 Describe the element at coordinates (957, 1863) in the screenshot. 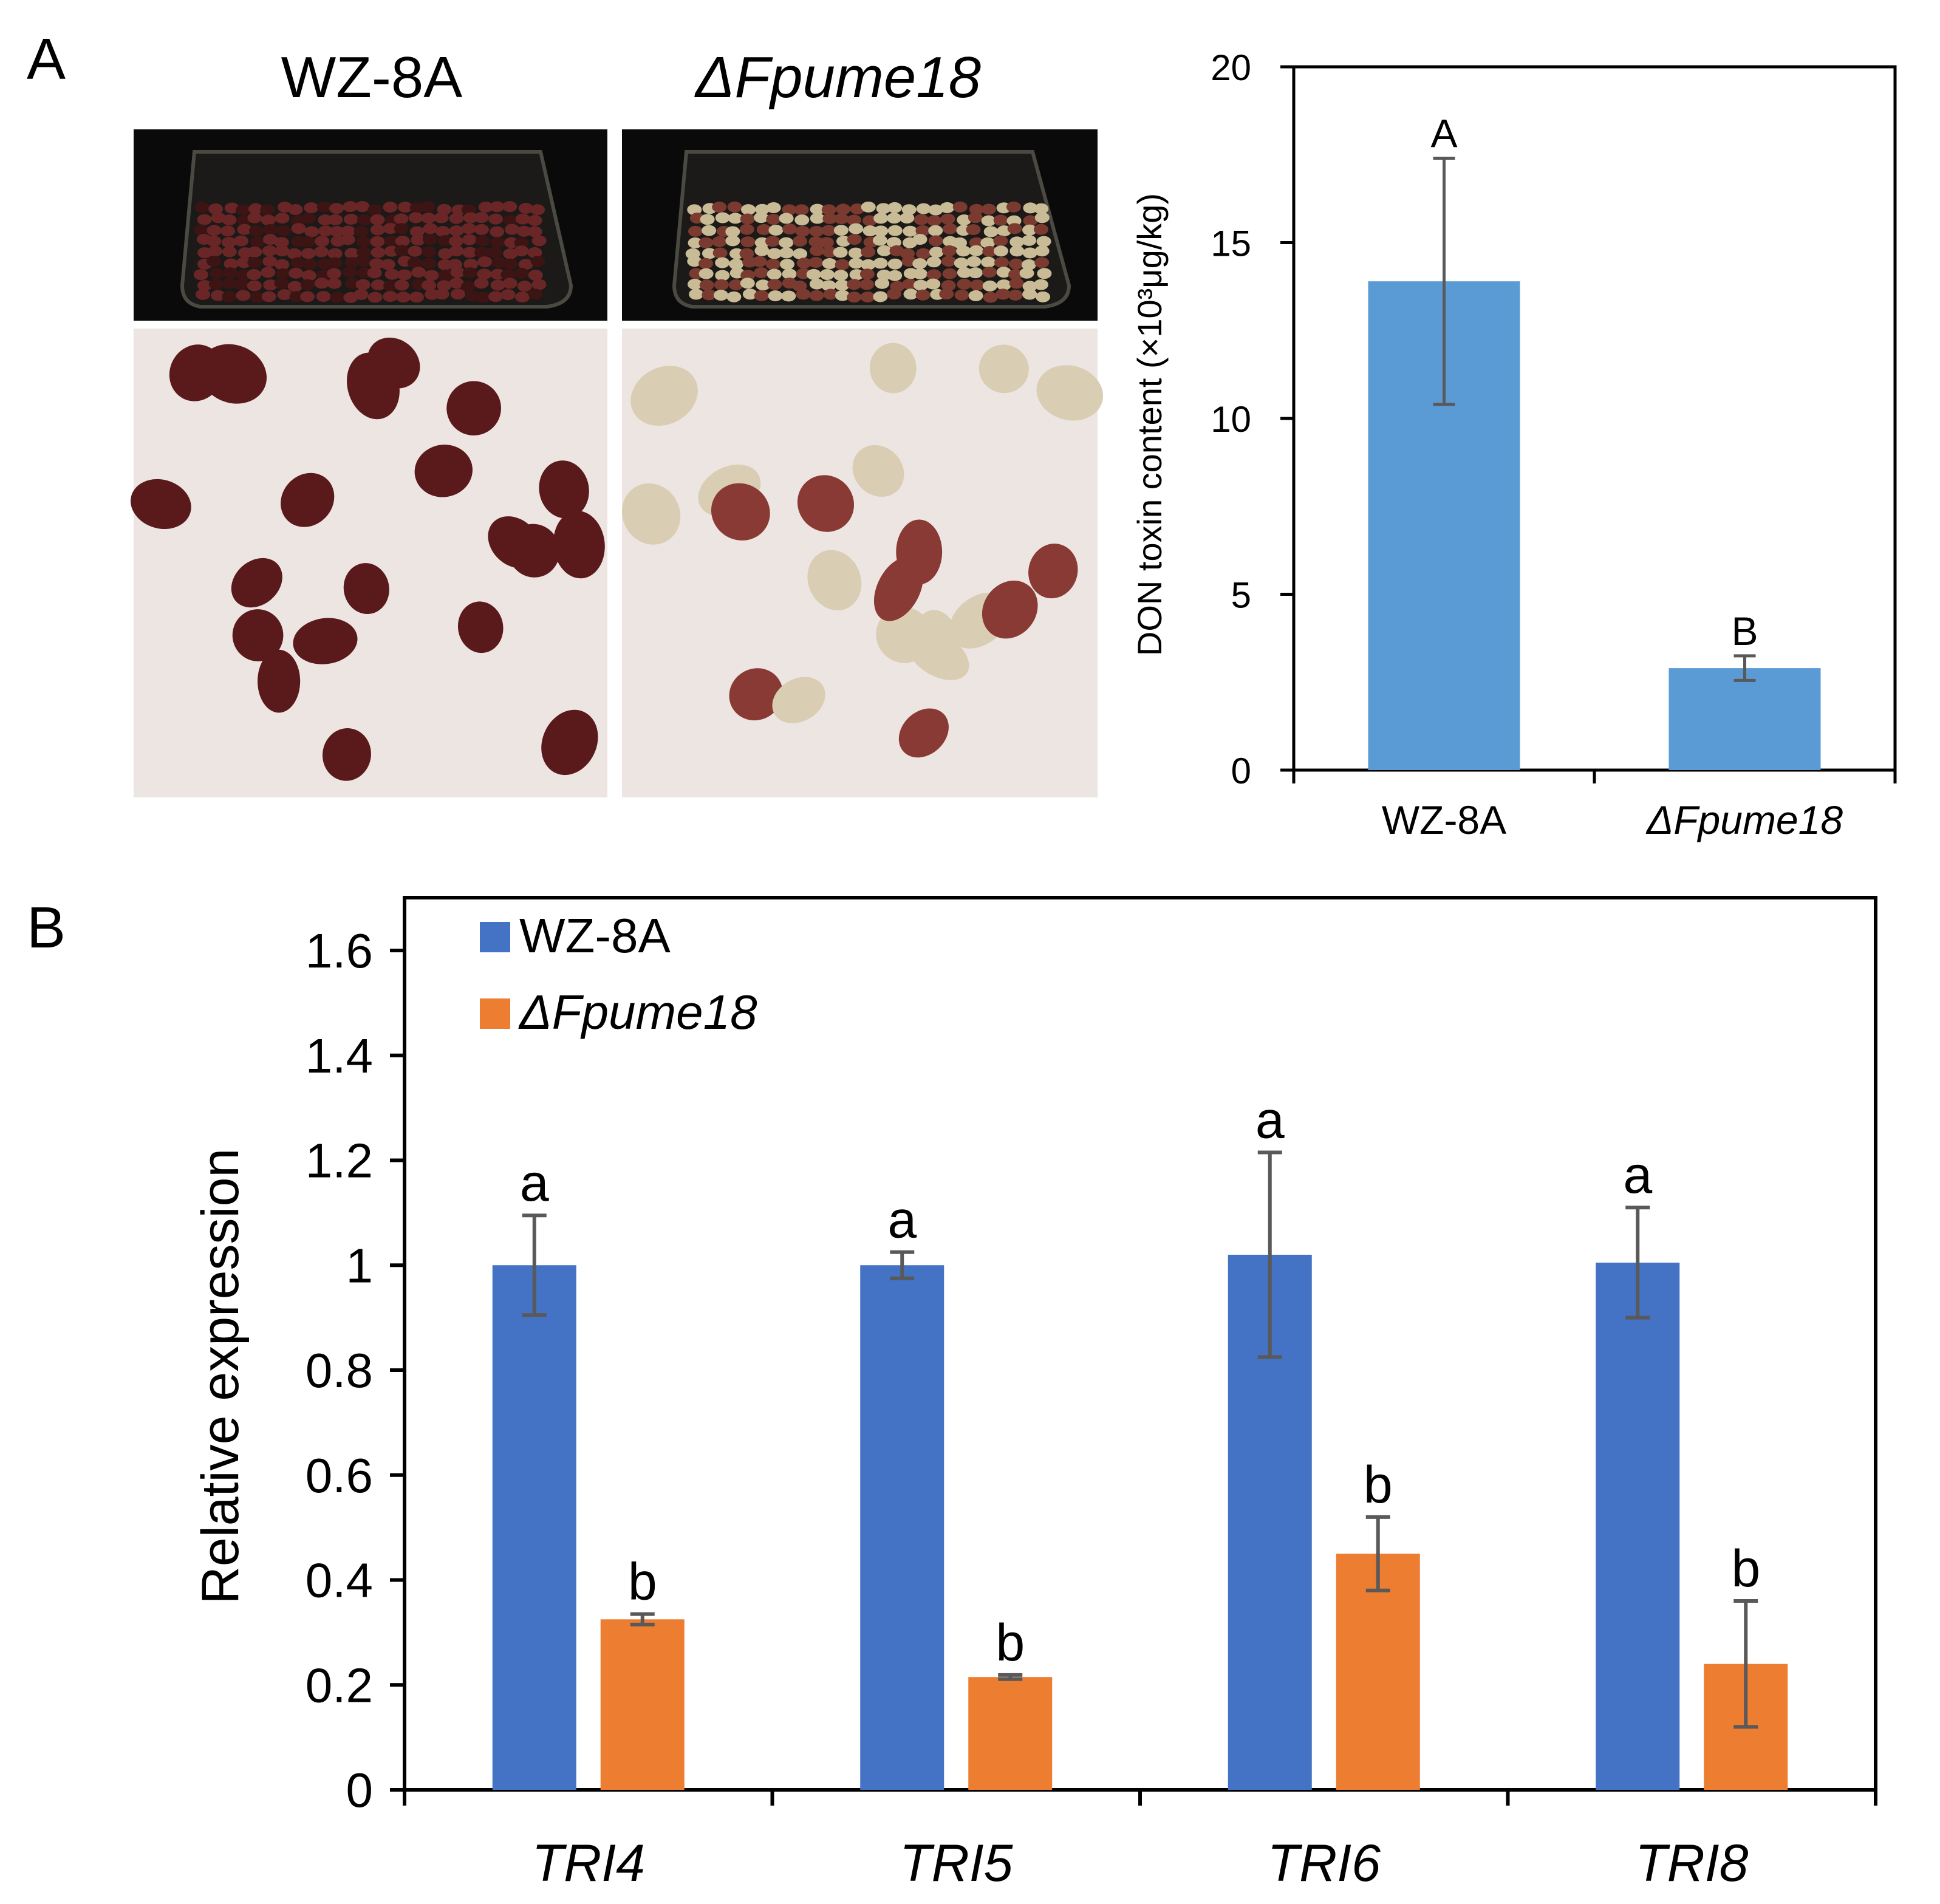

I see `x-tick-label: TRI5` at that location.